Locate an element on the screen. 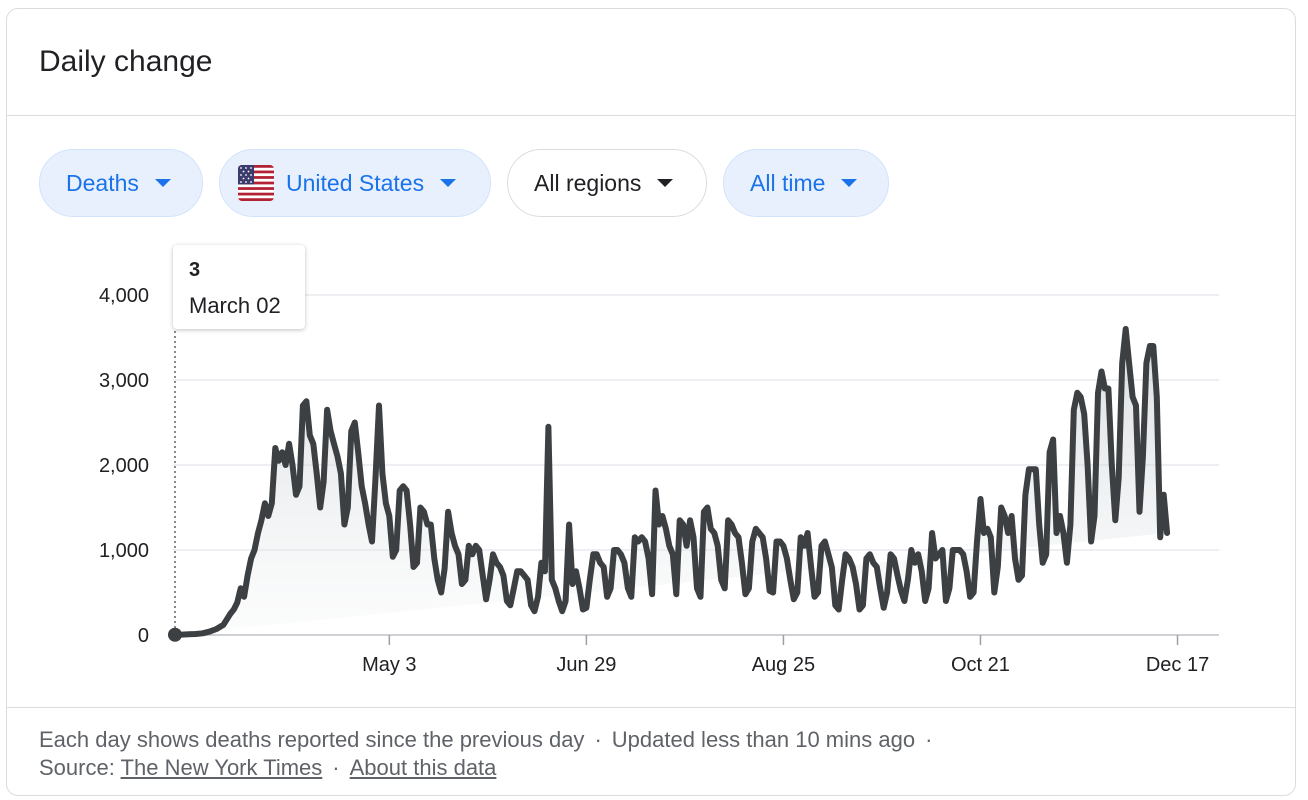  region-dropdown: All regions is located at coordinates (607, 183).